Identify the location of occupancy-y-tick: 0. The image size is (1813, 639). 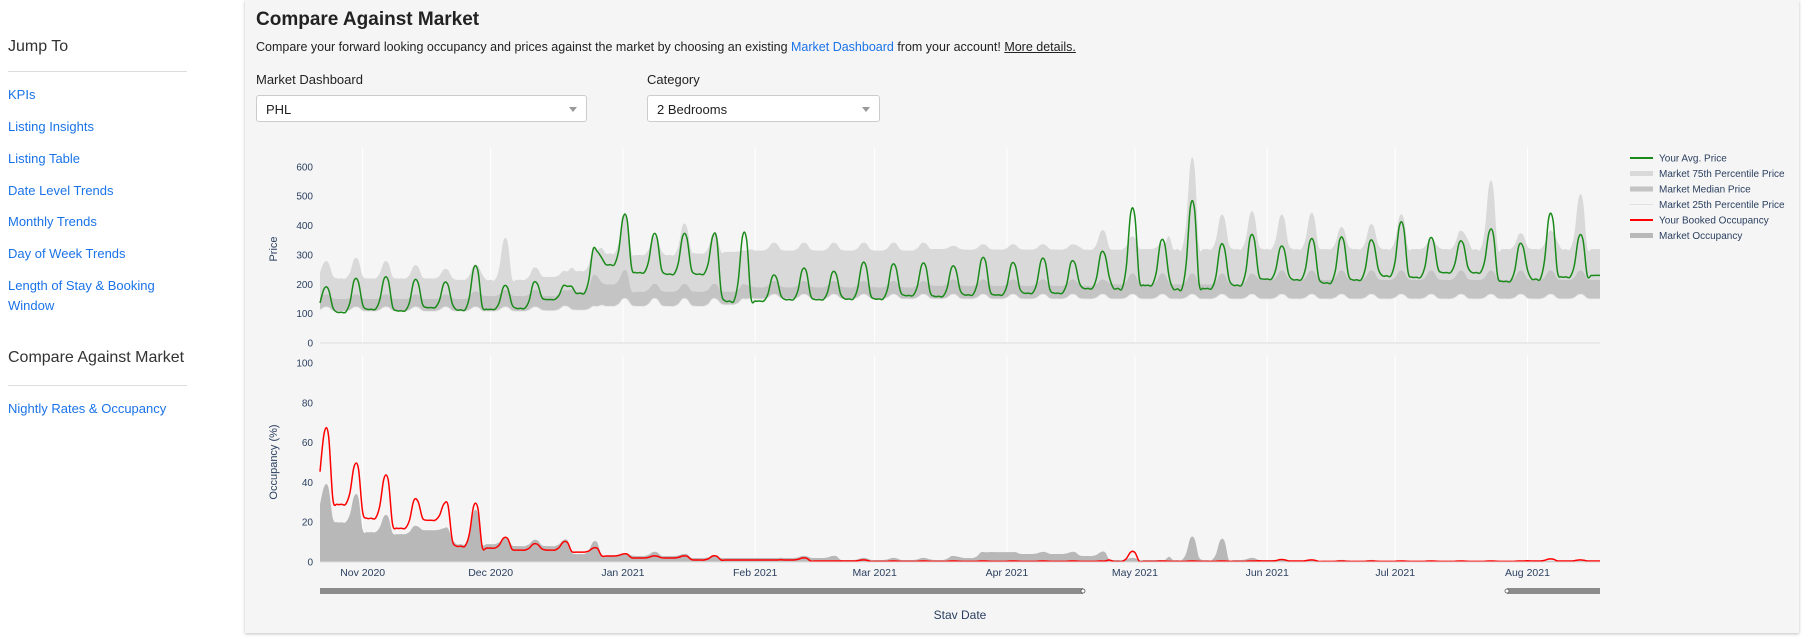
(310, 563).